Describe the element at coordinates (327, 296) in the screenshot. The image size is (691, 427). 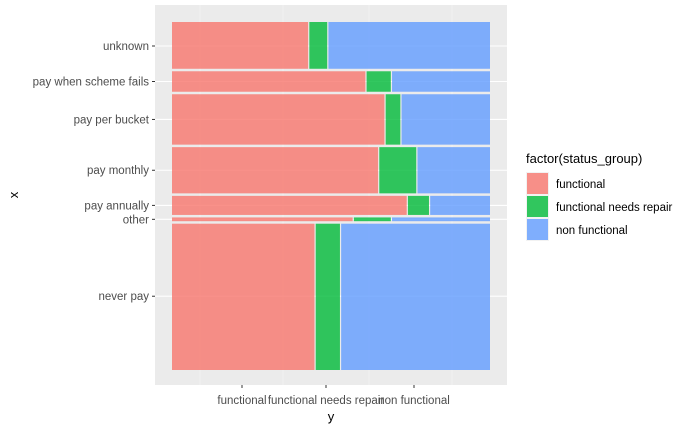
I see `tile-never-pay-functional-needs-repair` at that location.